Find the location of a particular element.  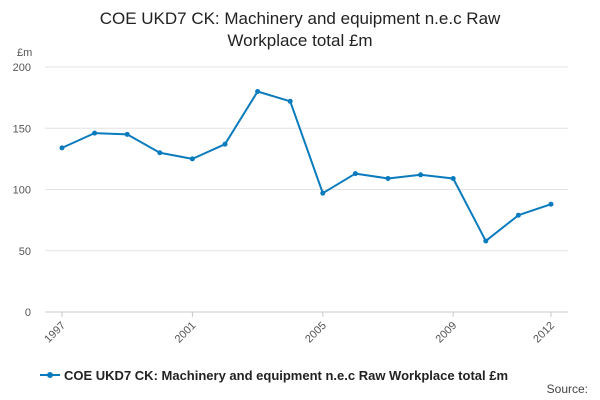

x-tick-label: 2005 is located at coordinates (316, 333).